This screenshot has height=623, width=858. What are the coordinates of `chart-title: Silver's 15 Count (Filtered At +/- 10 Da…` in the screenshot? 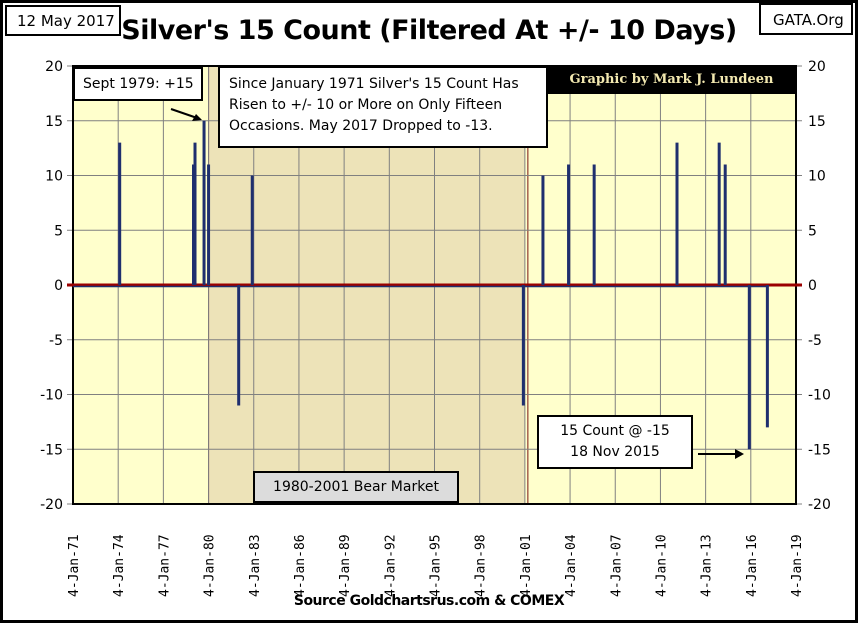 It's located at (429, 30).